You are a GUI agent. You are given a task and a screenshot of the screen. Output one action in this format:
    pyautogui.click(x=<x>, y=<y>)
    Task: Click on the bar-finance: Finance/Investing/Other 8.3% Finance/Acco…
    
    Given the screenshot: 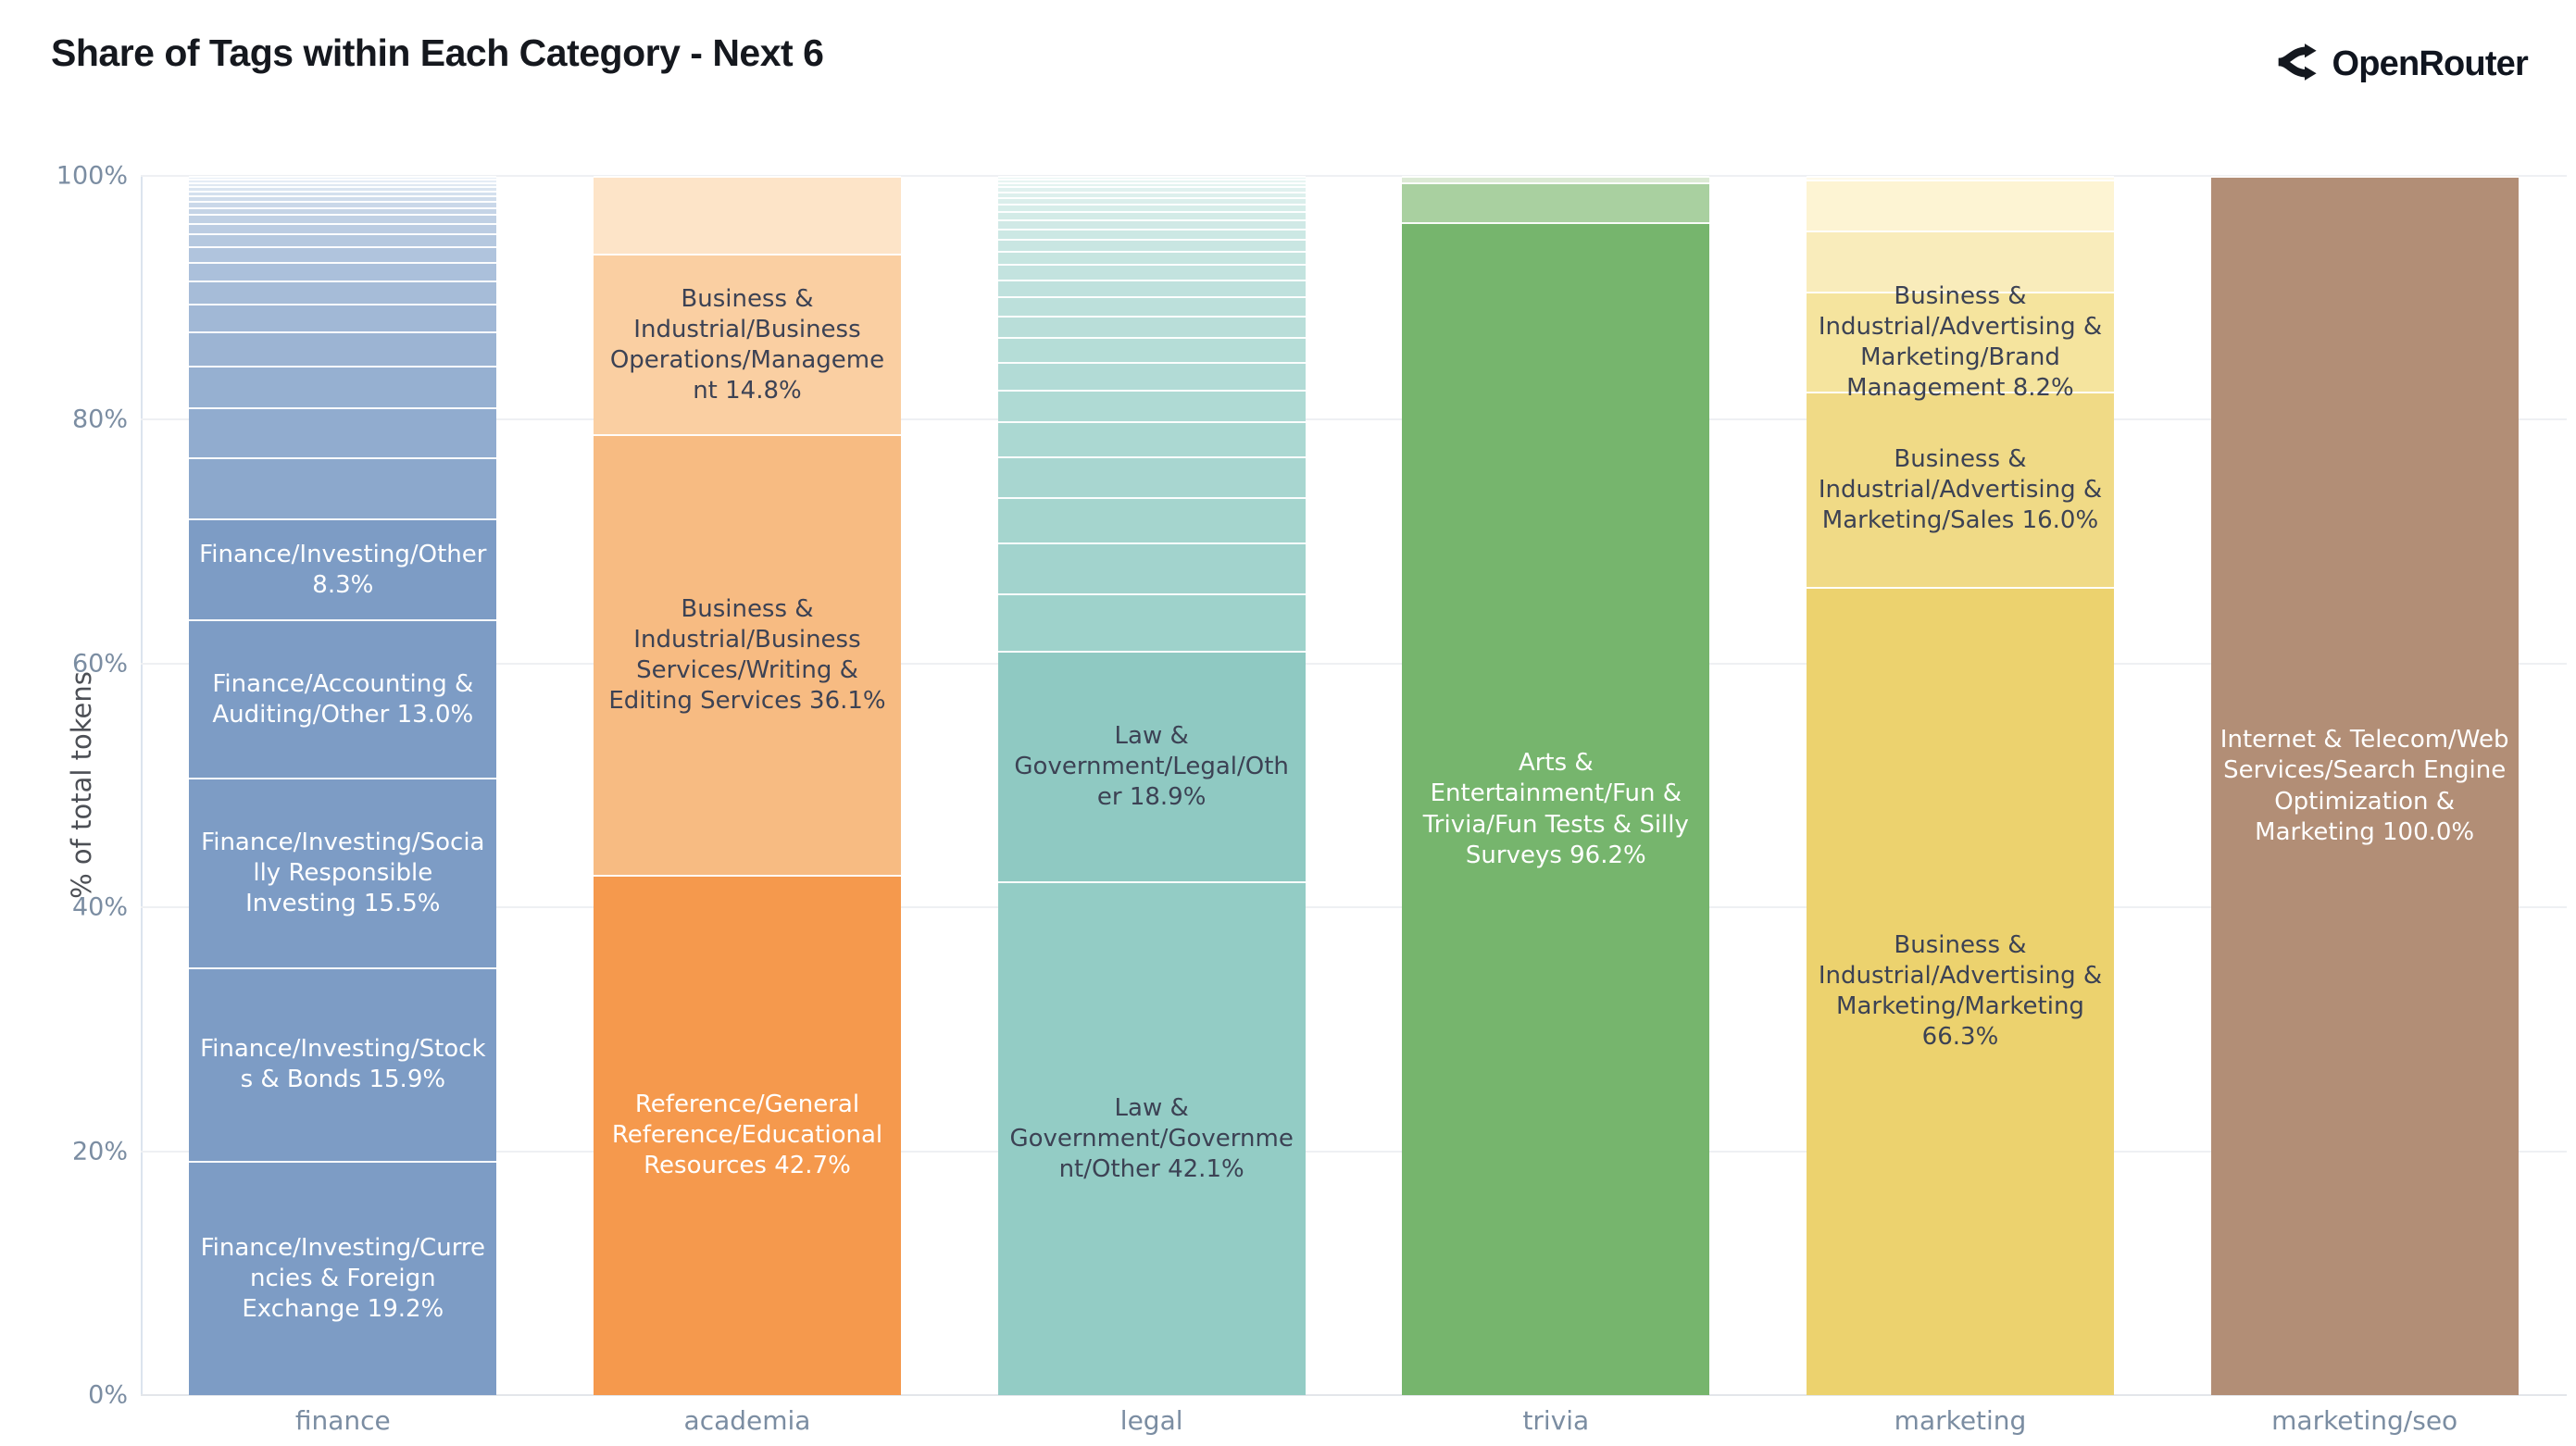 What is the action you would take?
    pyautogui.click(x=343, y=785)
    